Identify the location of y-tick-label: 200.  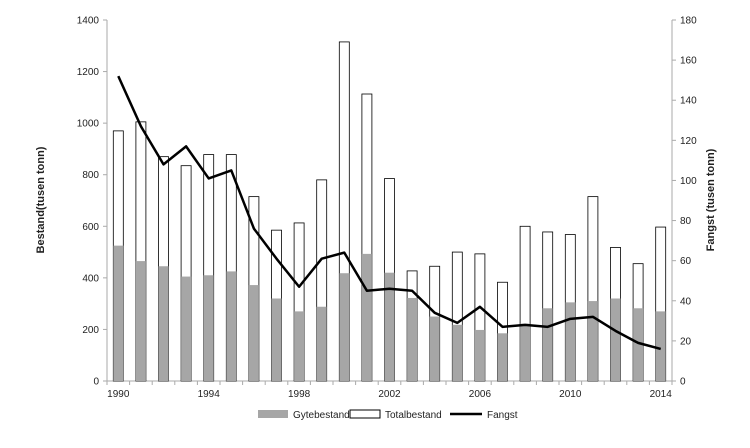
(90, 330).